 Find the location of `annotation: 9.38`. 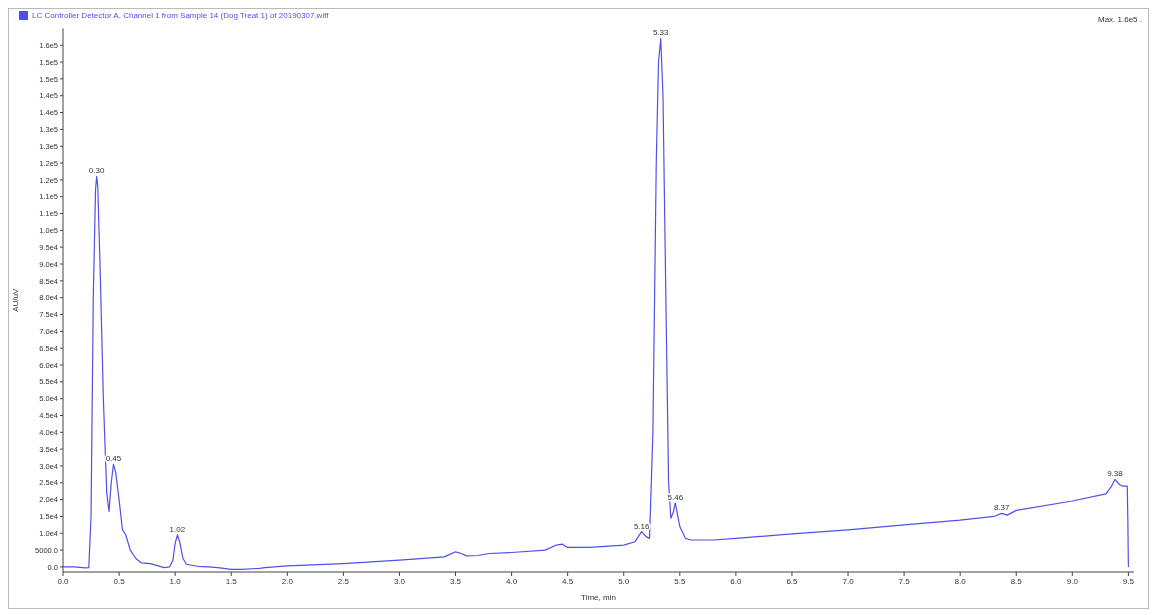

annotation: 9.38 is located at coordinates (1115, 474).